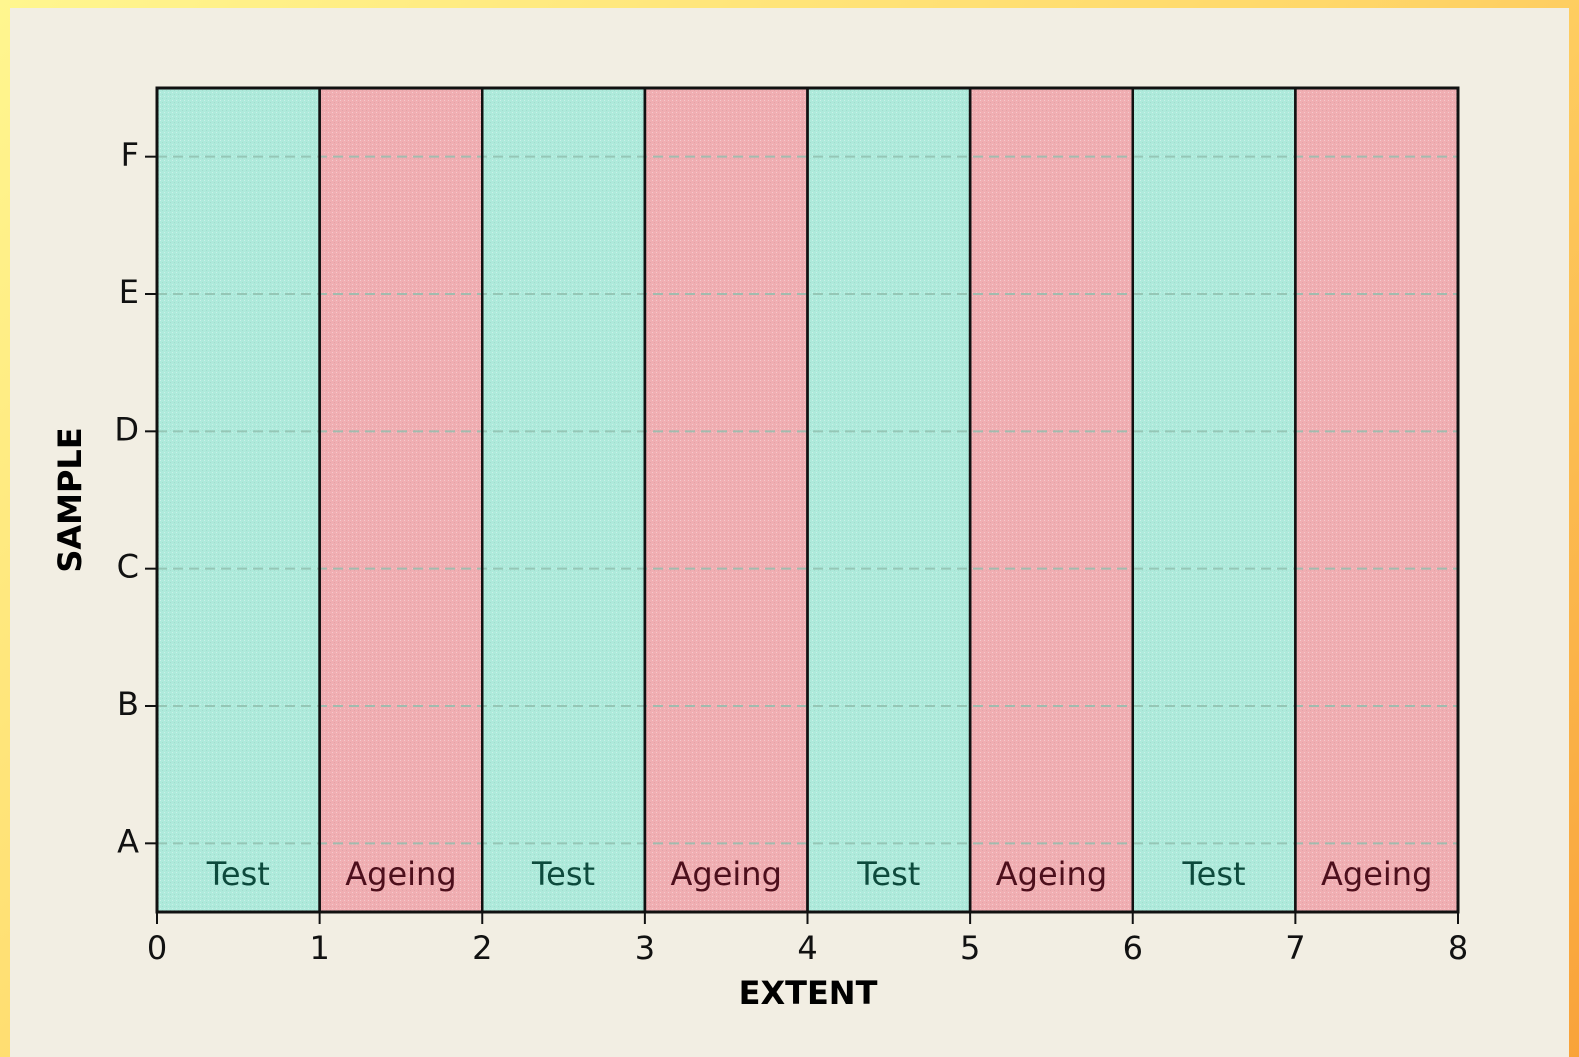 The width and height of the screenshot is (1579, 1057). Describe the element at coordinates (130, 155) in the screenshot. I see `y-tick-label: F` at that location.